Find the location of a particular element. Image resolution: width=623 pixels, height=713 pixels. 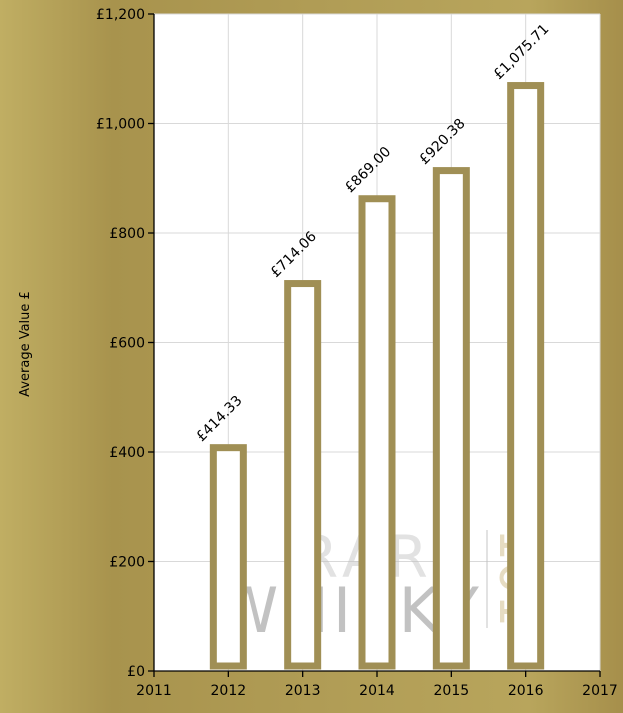

x-axis-ticks: 2011 2012 2013 2014 2015 2016 2017 is located at coordinates (377, 685).